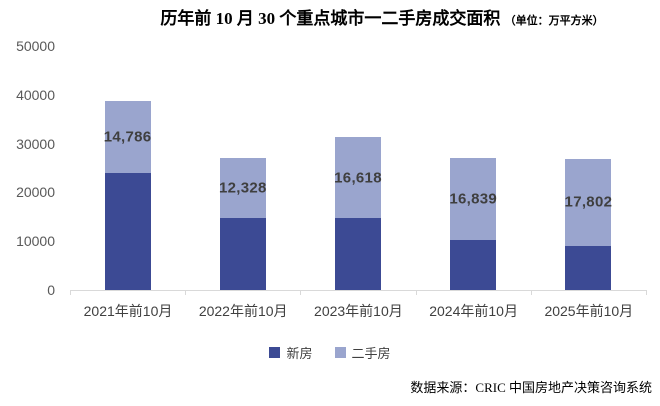 The width and height of the screenshot is (660, 406). Describe the element at coordinates (330, 352) in the screenshot. I see `legend: 新房 二手房` at that location.